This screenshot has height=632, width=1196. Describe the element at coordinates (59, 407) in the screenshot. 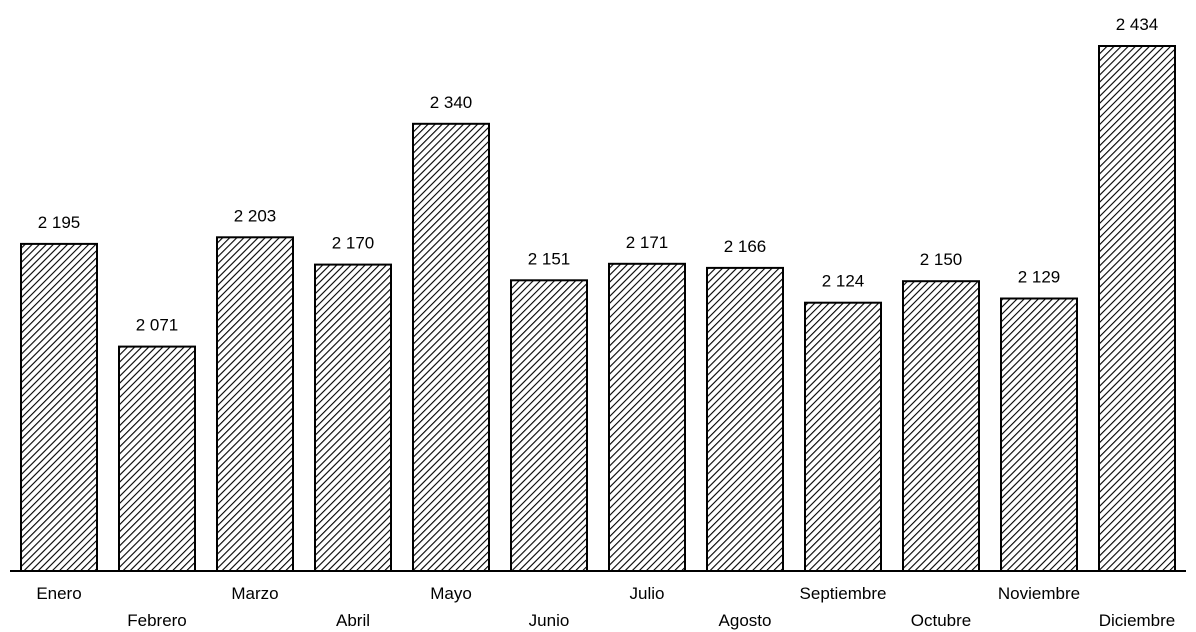

I see `bar-enero` at that location.